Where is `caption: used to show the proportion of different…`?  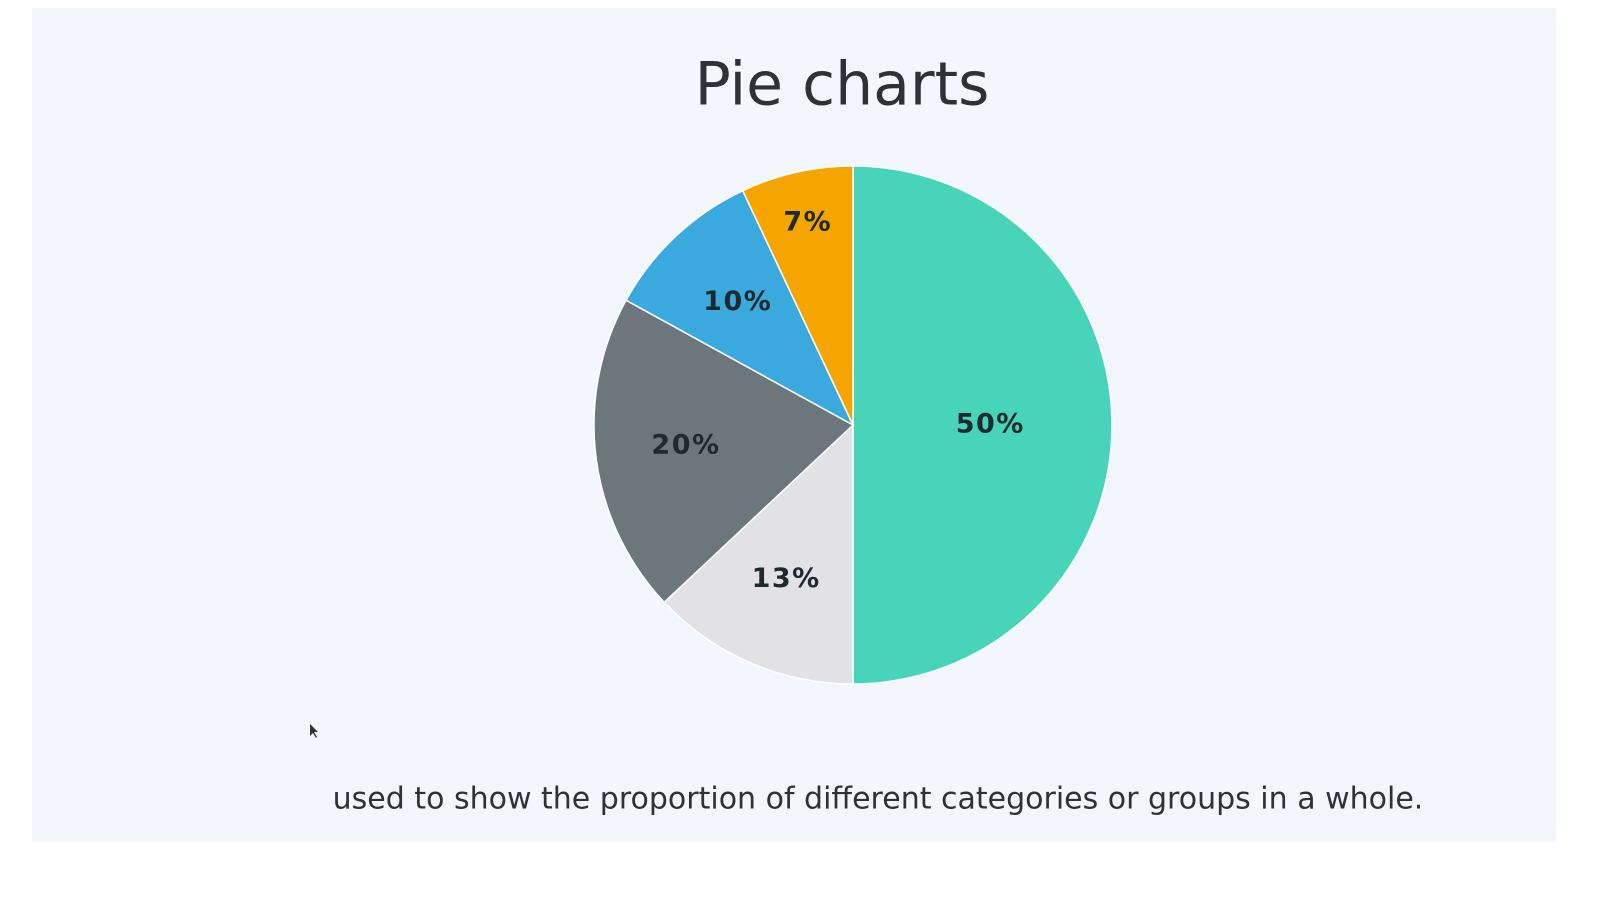 caption: used to show the proportion of different… is located at coordinates (878, 799).